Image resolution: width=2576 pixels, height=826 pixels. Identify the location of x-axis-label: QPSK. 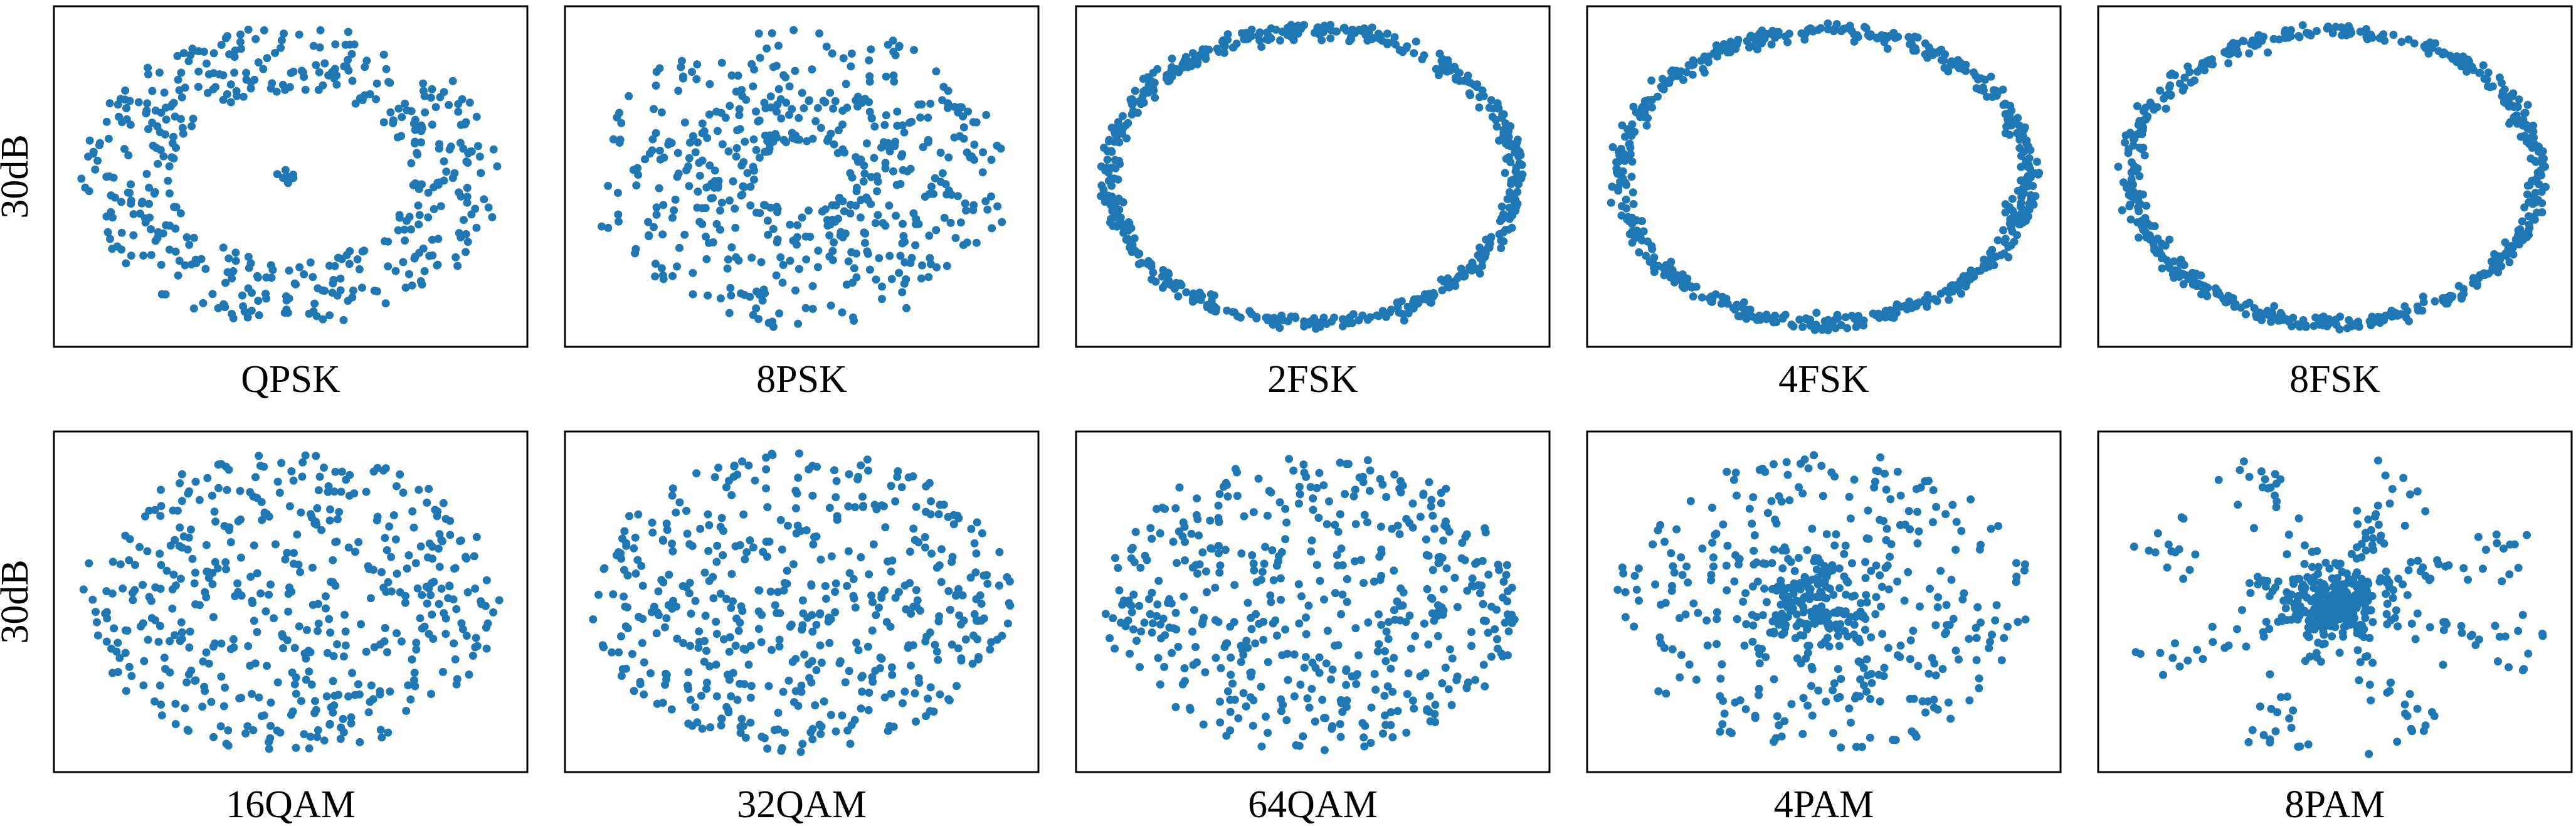
(290, 379).